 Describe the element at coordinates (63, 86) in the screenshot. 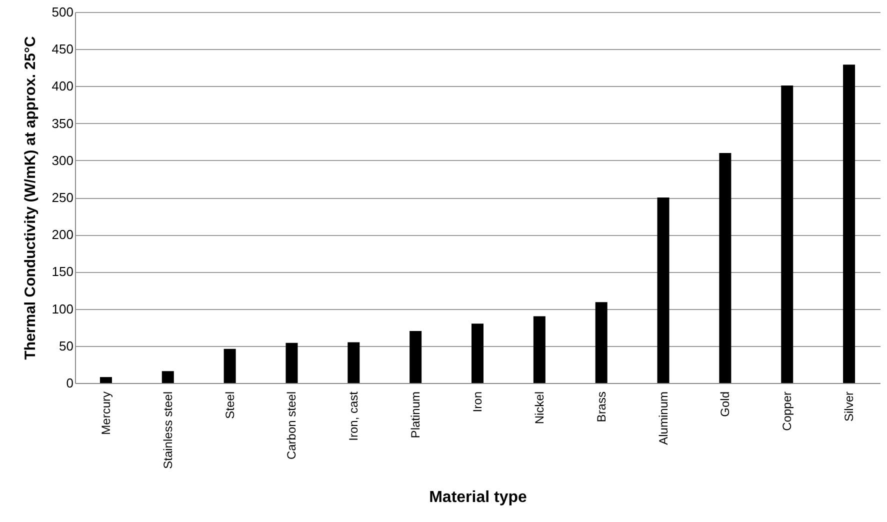

I see `y-tick-label: 400` at that location.